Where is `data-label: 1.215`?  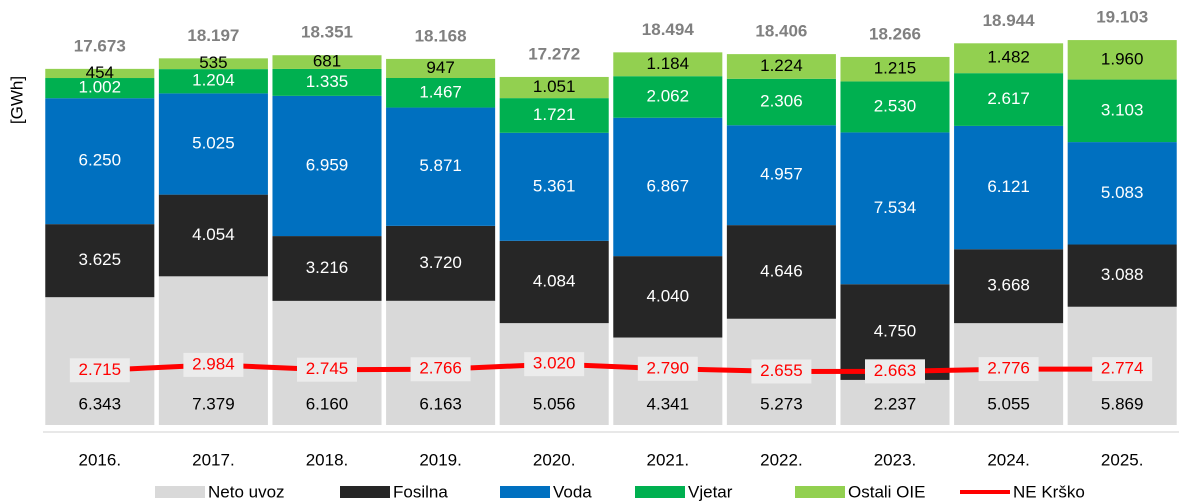 data-label: 1.215 is located at coordinates (895, 68).